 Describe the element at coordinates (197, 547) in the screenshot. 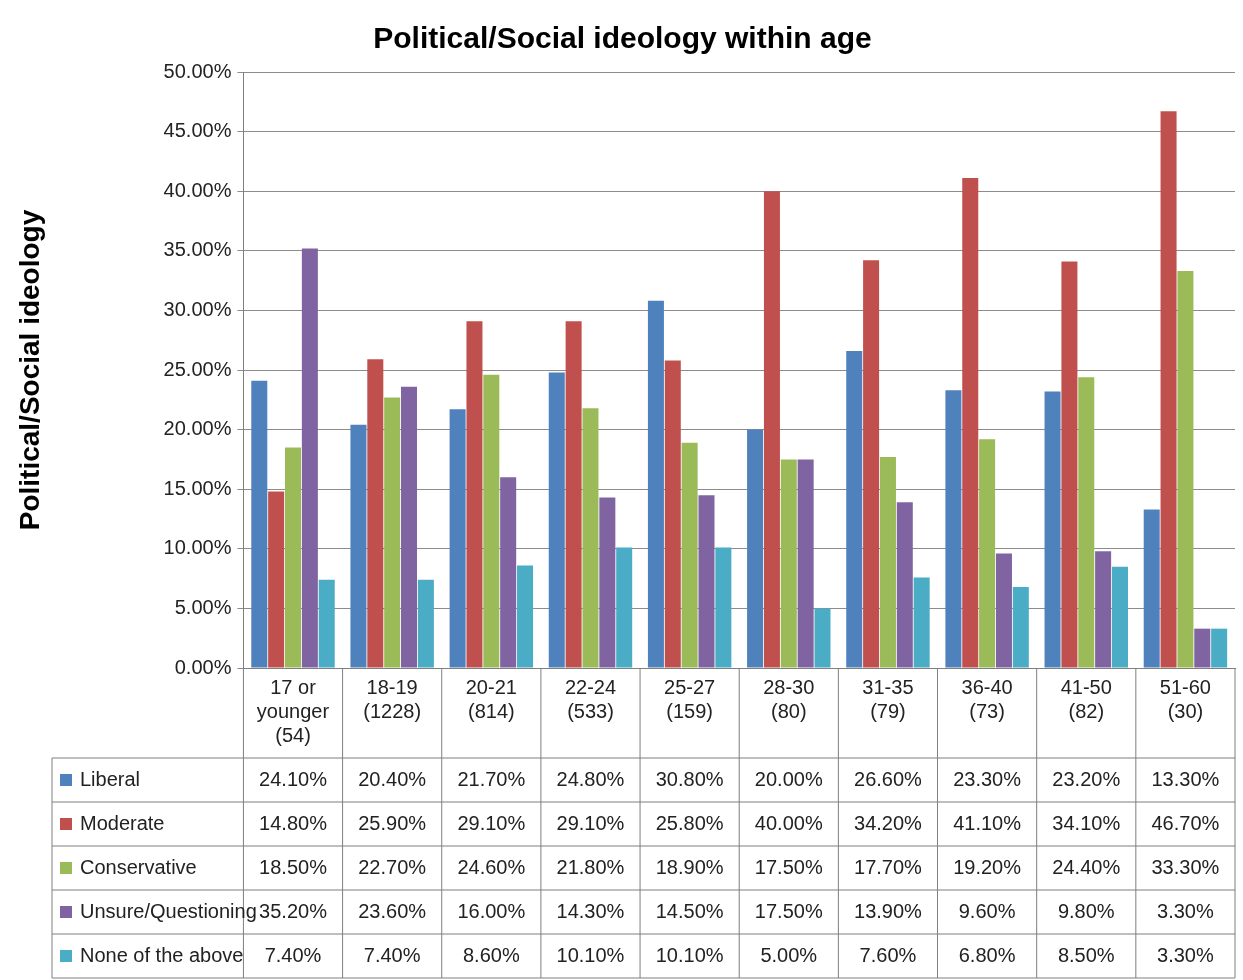

I see `y-tick-label: 10.00%` at that location.